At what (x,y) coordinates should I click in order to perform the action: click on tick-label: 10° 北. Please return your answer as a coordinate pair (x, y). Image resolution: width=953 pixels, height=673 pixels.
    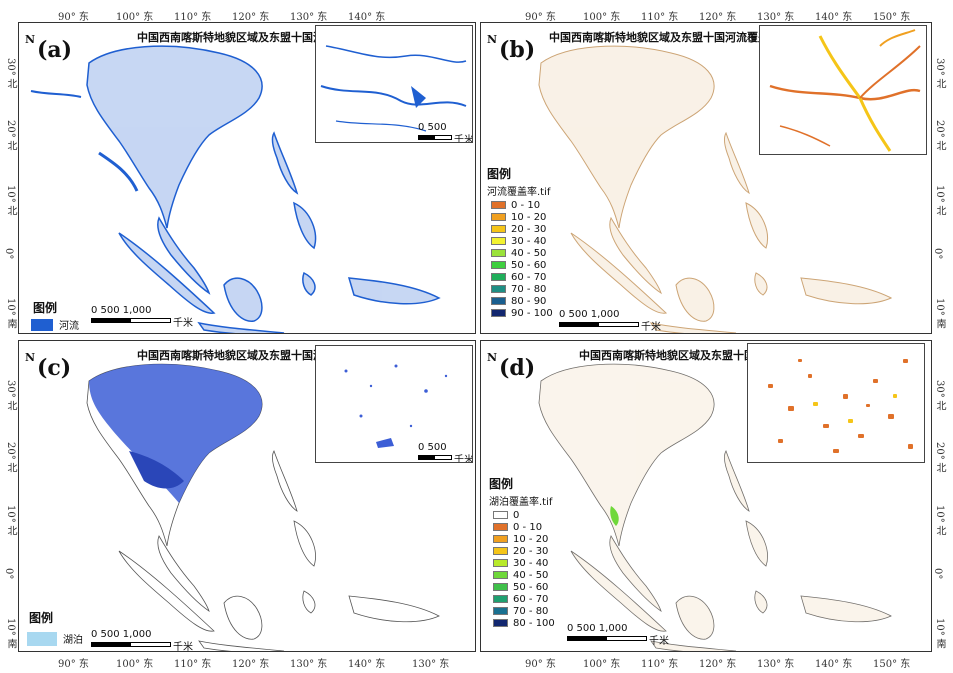
    Looking at the image, I should click on (939, 200).